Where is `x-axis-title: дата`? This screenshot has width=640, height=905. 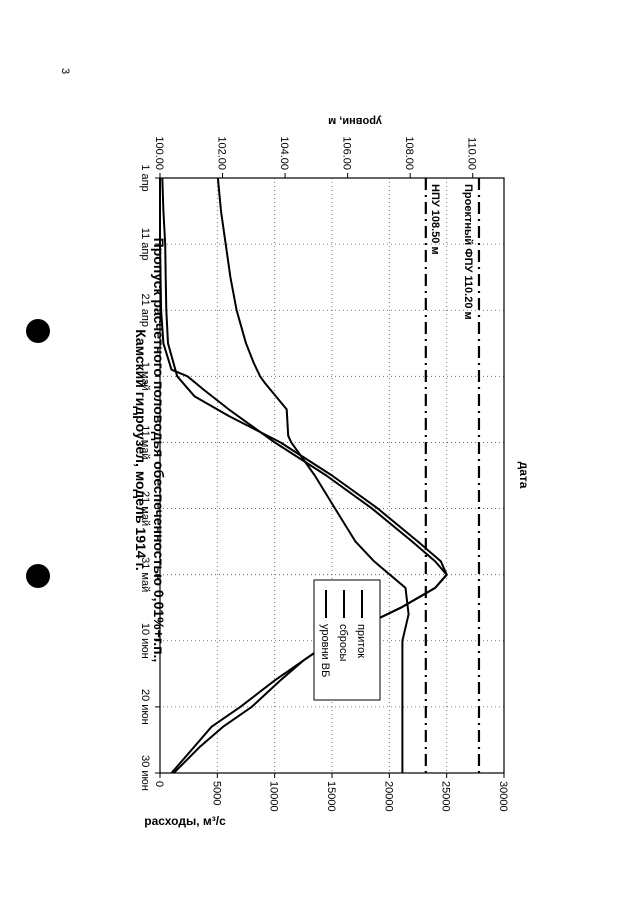
x-axis-title: дата is located at coordinates (524, 475).